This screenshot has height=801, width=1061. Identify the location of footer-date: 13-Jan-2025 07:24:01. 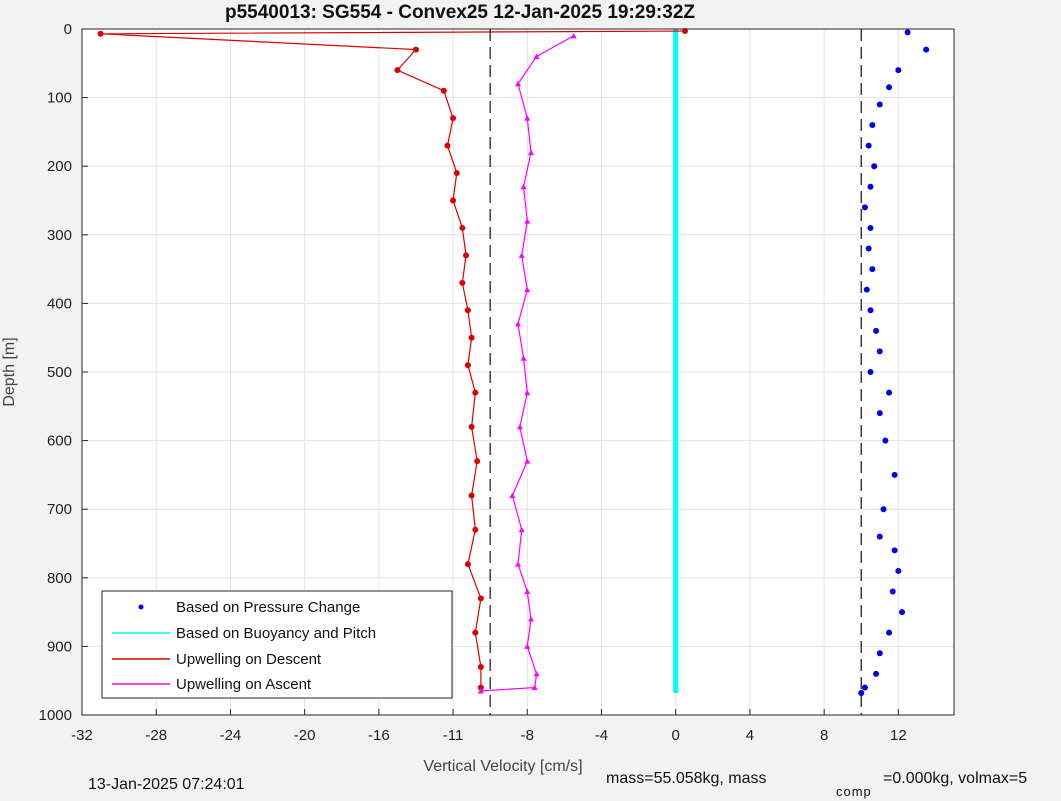
(166, 784).